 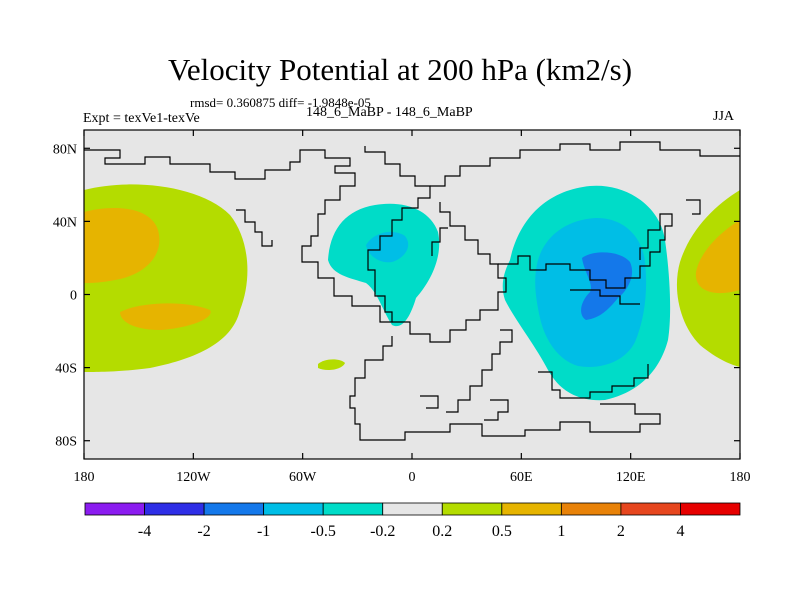 What do you see at coordinates (389, 112) in the screenshot?
I see `comparison-label: 148_6_MaBP - 148_6_MaBP` at bounding box center [389, 112].